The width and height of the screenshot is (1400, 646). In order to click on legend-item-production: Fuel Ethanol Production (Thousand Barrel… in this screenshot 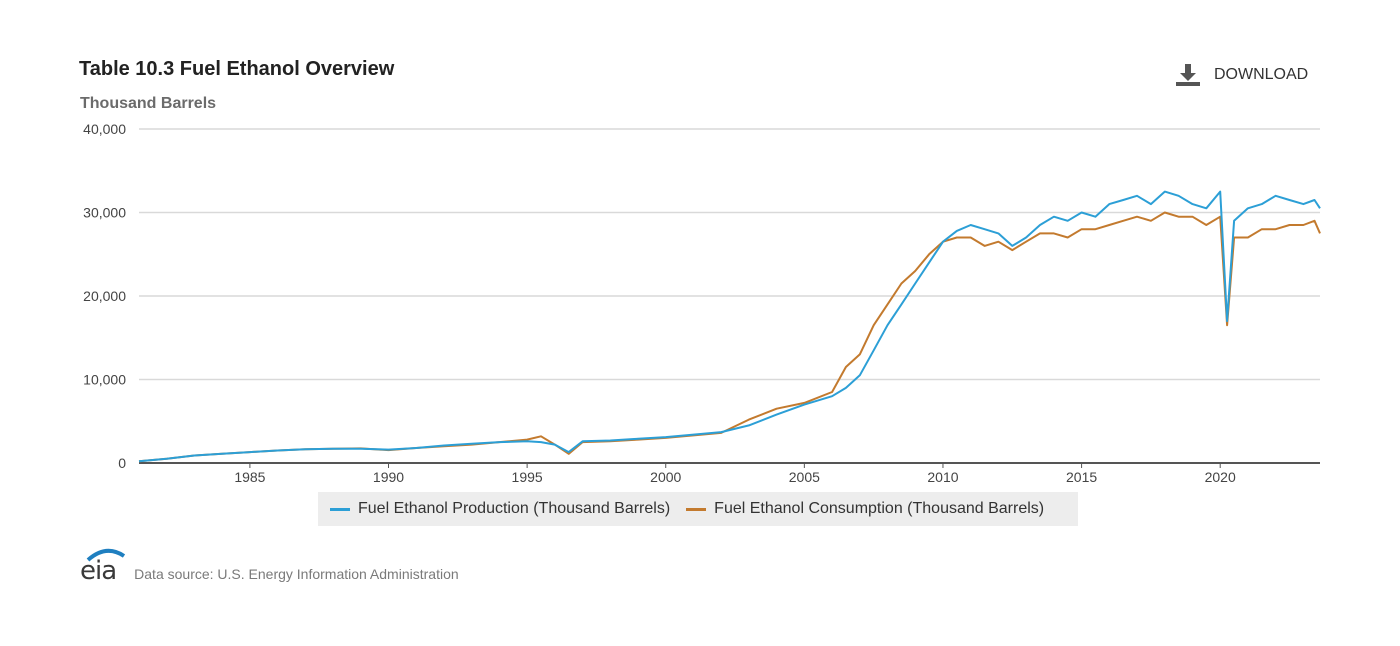, I will do `click(500, 509)`.